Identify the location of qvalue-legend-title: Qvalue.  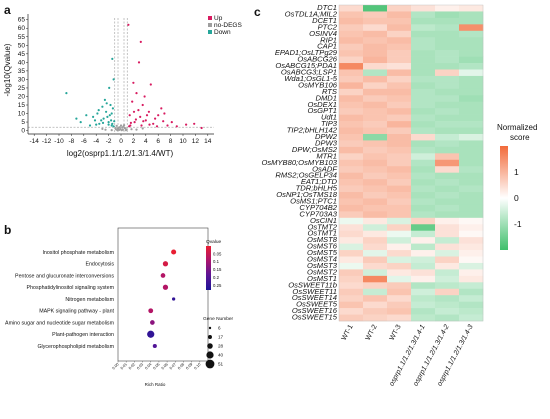
(214, 242).